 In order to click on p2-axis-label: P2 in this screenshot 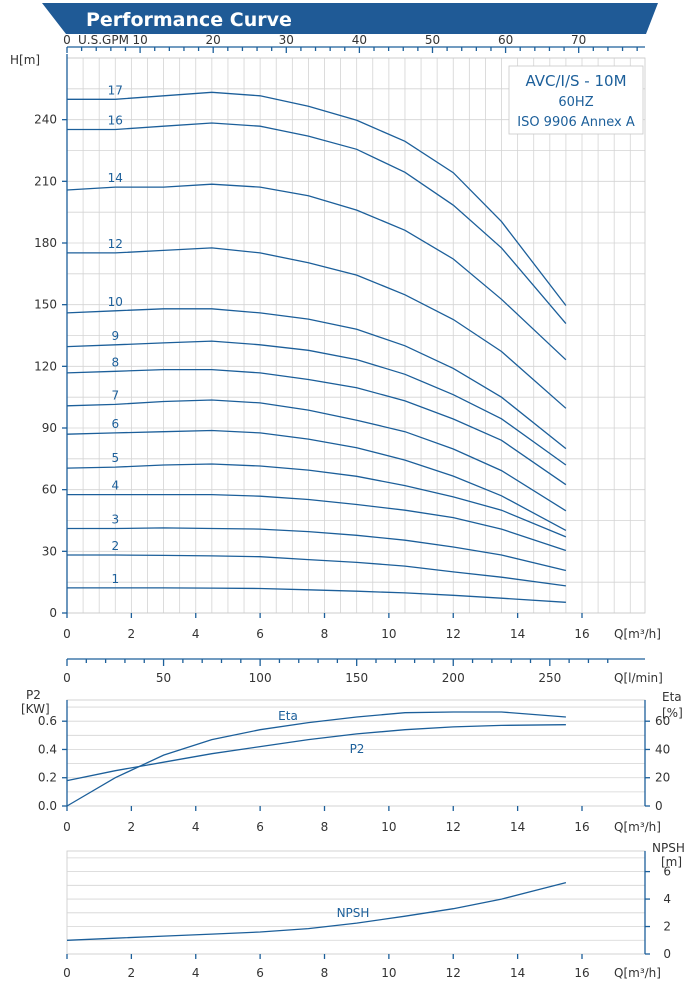, I will do `click(33, 695)`.